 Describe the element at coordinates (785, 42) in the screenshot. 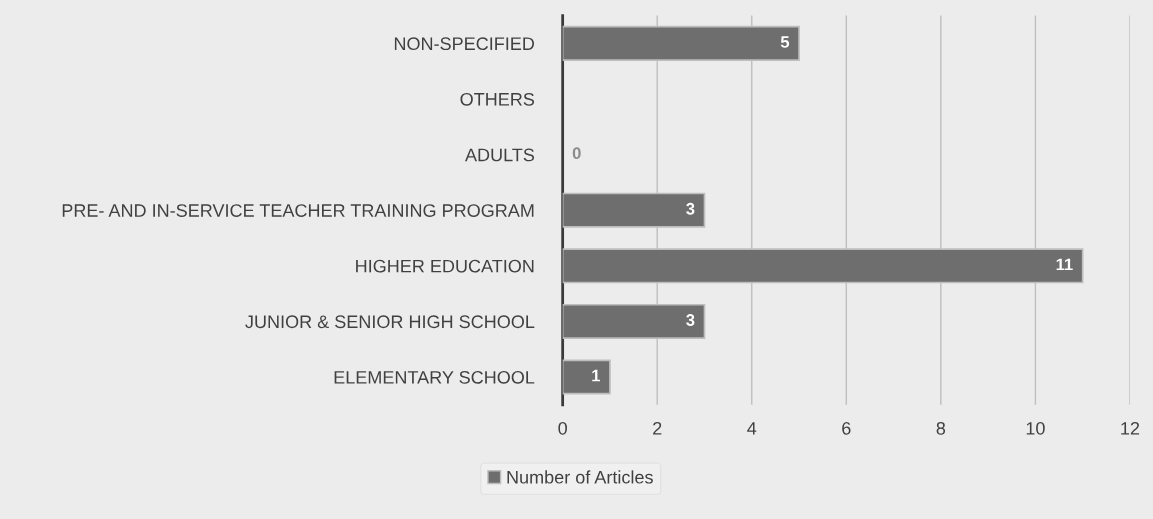

I see `data-label: 5` at that location.